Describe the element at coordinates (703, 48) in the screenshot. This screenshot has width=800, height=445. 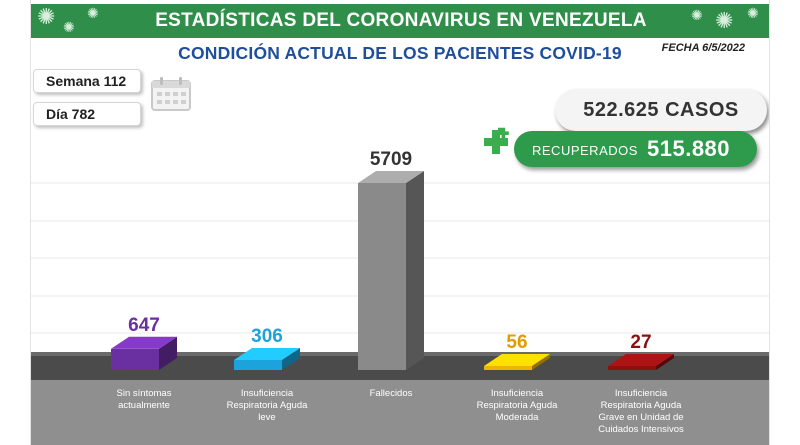
I see `report-date: FECHA 6/5/2022` at that location.